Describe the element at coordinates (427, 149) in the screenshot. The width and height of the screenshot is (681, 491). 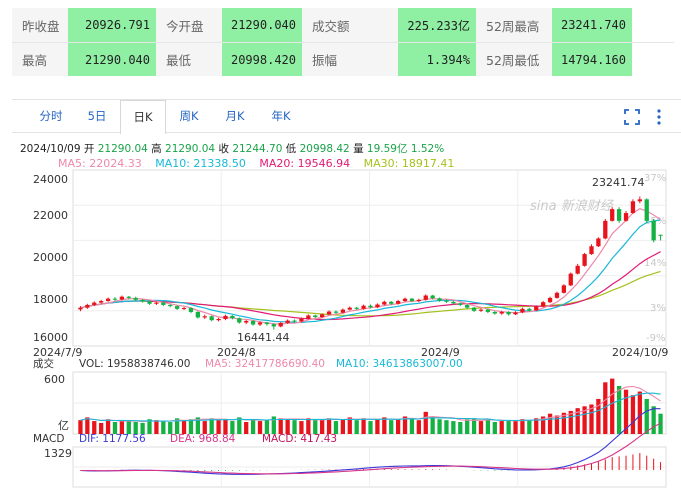
I see `info-change: 1.52%` at that location.